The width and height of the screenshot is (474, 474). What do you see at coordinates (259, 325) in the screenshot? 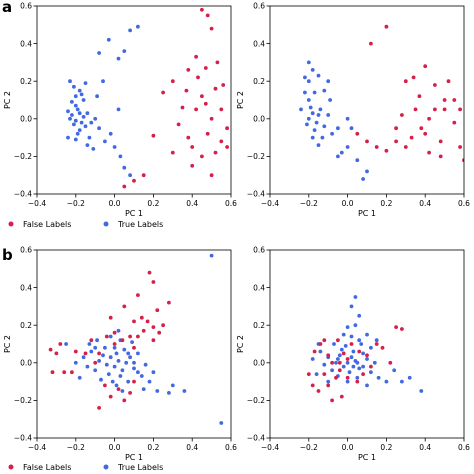
I see `y-tick-label: 0.2` at bounding box center [259, 325].